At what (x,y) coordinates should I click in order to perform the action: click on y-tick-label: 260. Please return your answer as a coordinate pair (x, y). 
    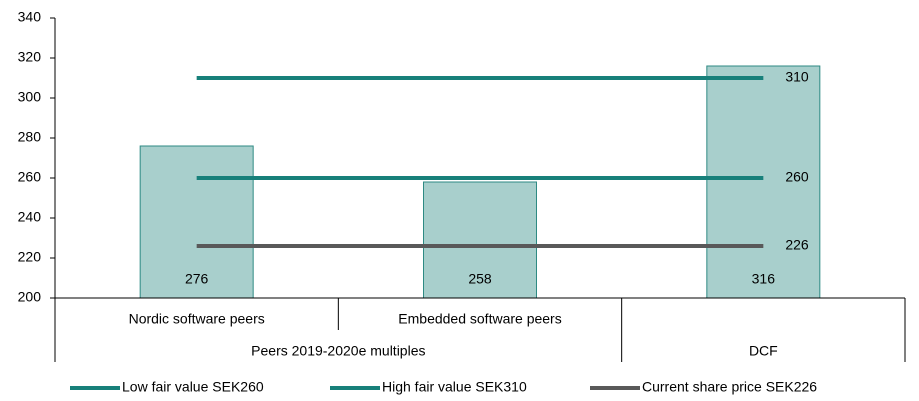
    Looking at the image, I should click on (30, 177).